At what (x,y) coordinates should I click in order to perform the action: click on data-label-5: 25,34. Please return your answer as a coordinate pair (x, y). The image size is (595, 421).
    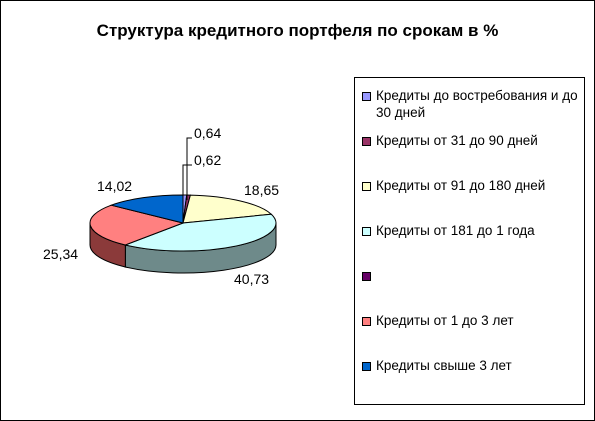
    Looking at the image, I should click on (60, 254).